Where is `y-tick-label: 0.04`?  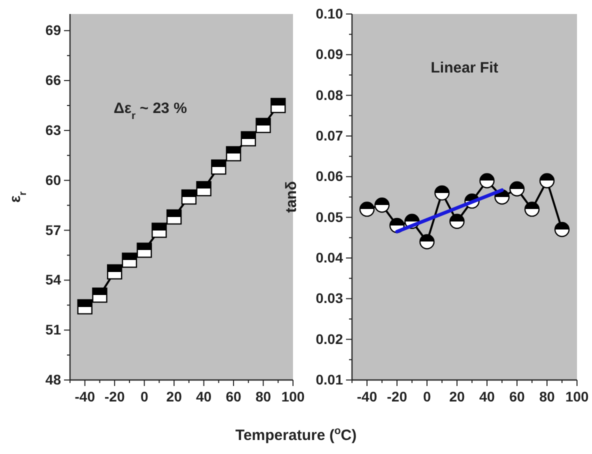 y-tick-label: 0.04 is located at coordinates (330, 257).